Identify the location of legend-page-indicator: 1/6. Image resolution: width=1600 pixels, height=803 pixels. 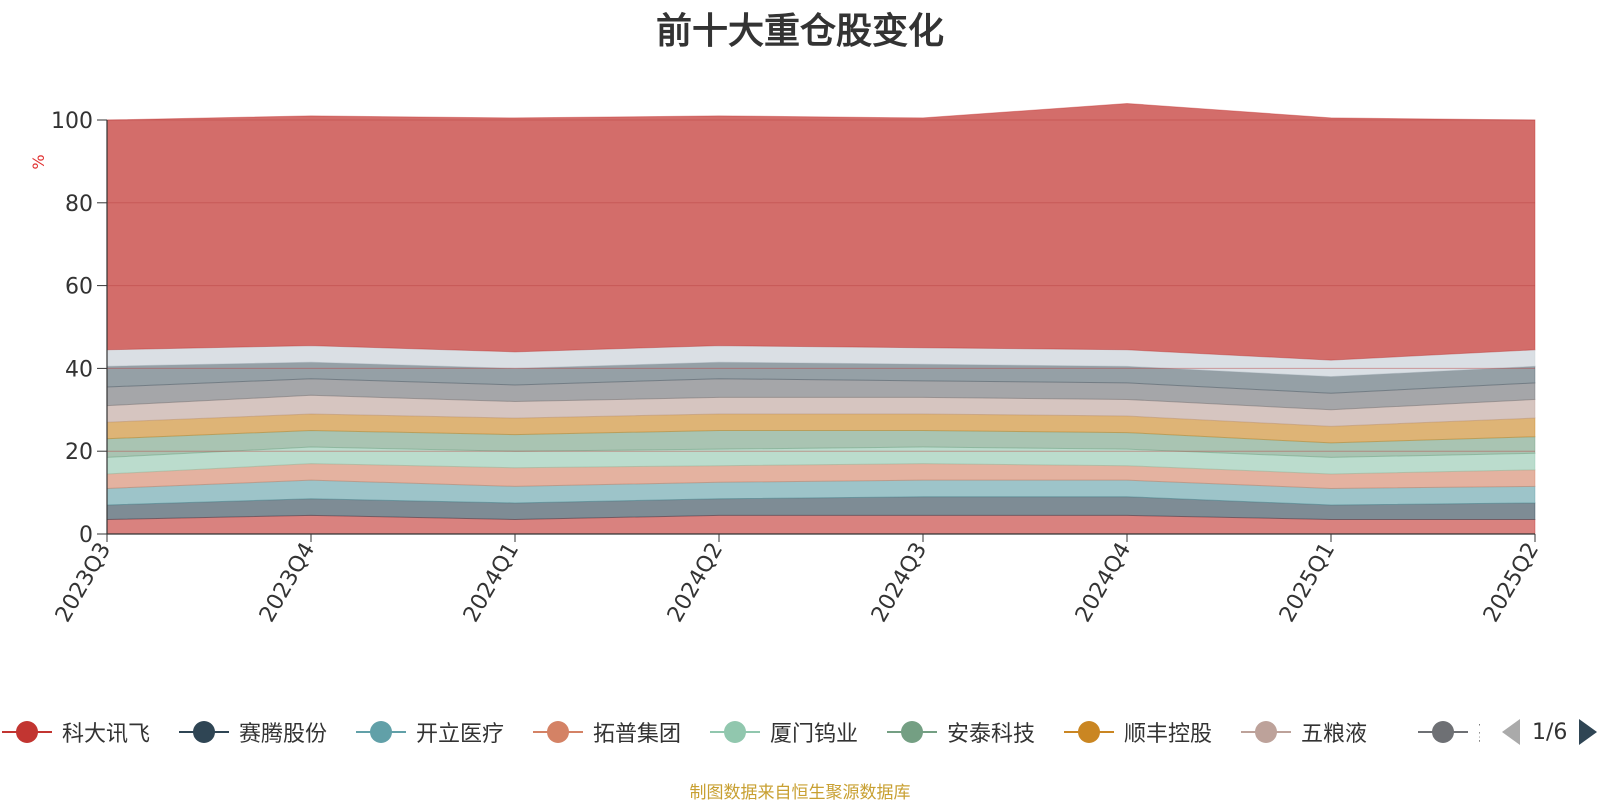
(1550, 732).